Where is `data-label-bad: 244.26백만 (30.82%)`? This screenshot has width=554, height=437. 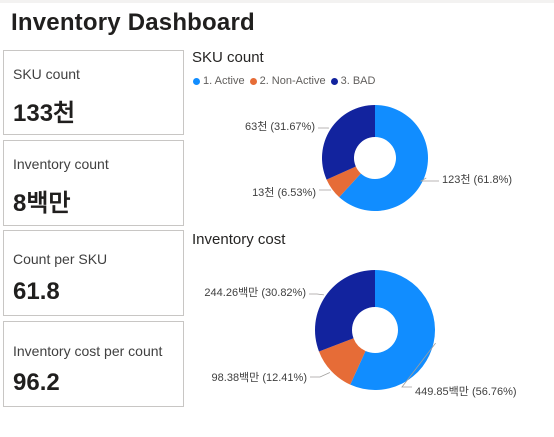
data-label-bad: 244.26백만 (30.82%) is located at coordinates (255, 292).